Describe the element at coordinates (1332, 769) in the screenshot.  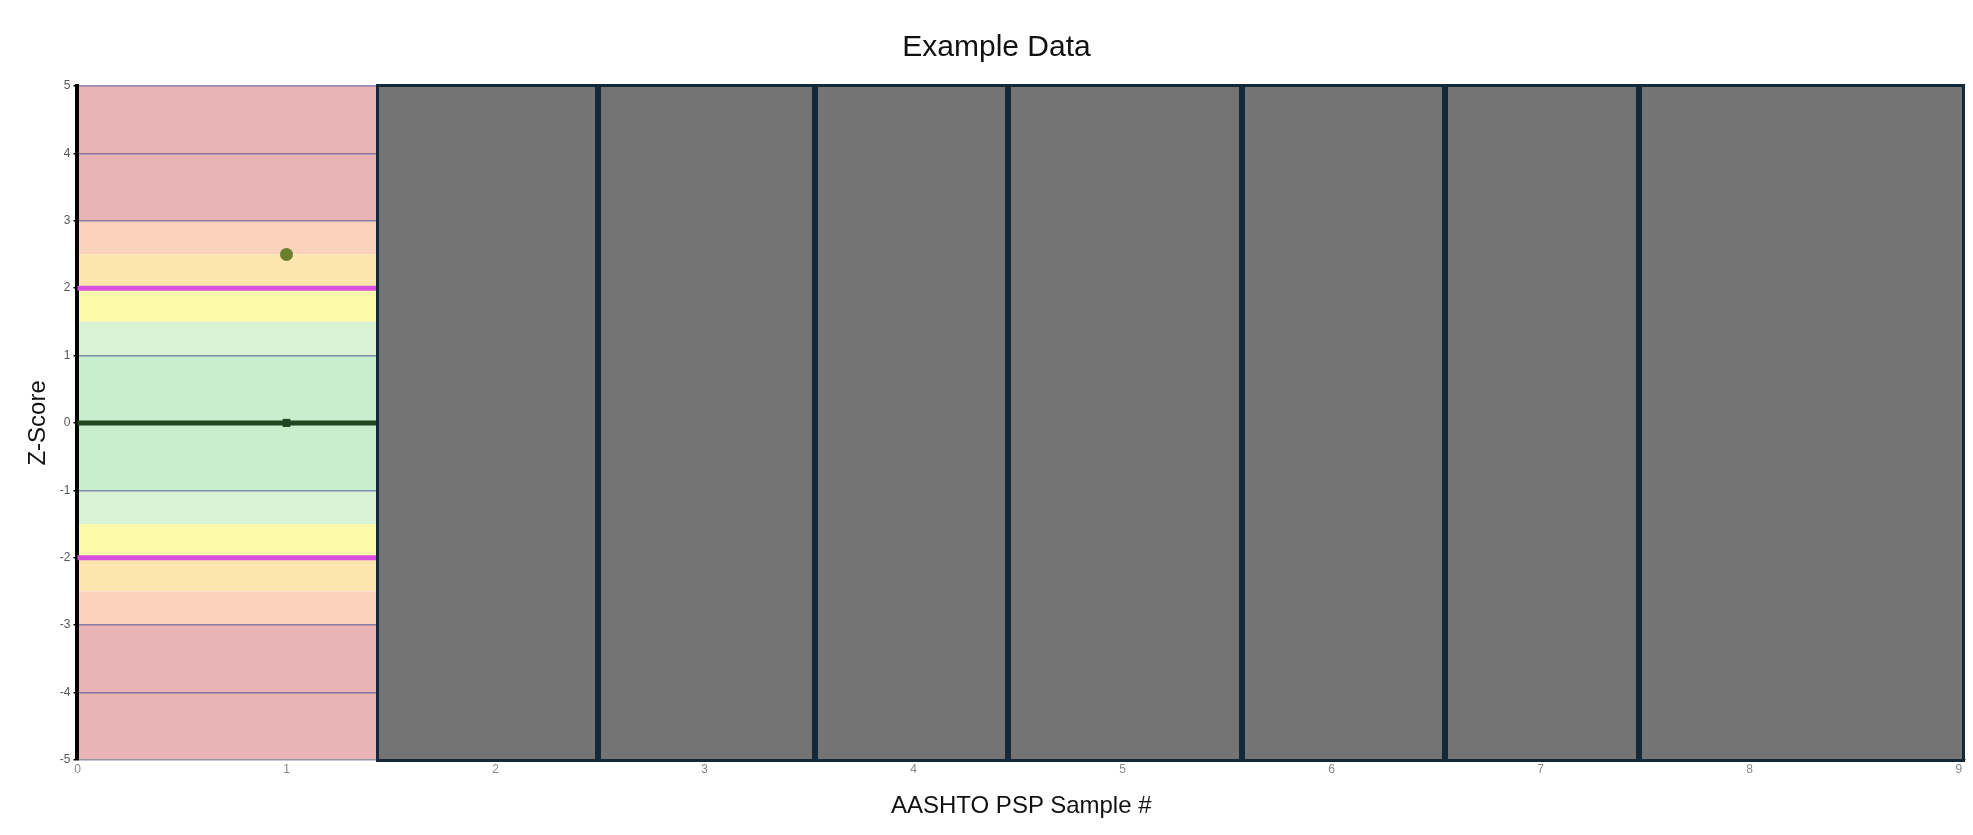
I see `x-tick-label: 6` at that location.